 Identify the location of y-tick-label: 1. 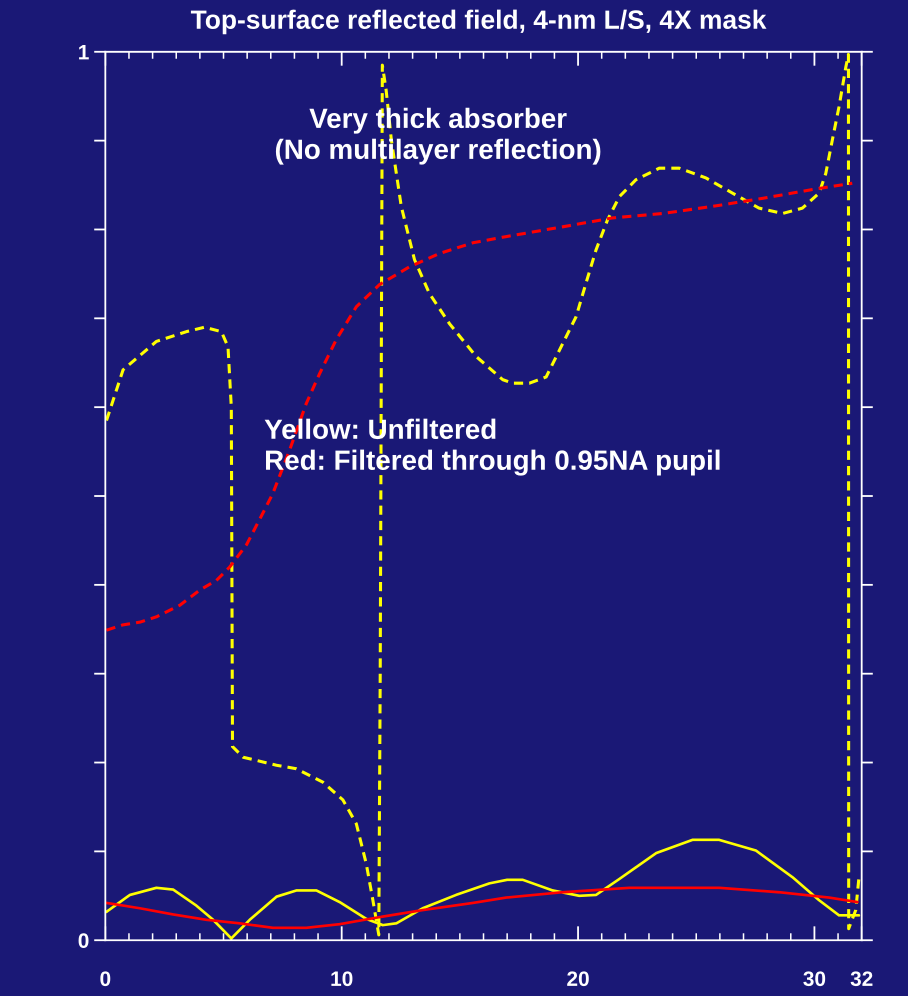
(84, 52).